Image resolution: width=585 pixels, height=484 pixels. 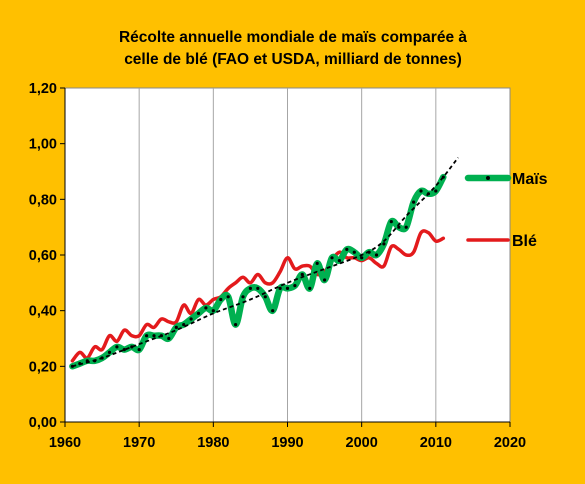 What do you see at coordinates (184, 325) in the screenshot?
I see `mais-point-1976` at bounding box center [184, 325].